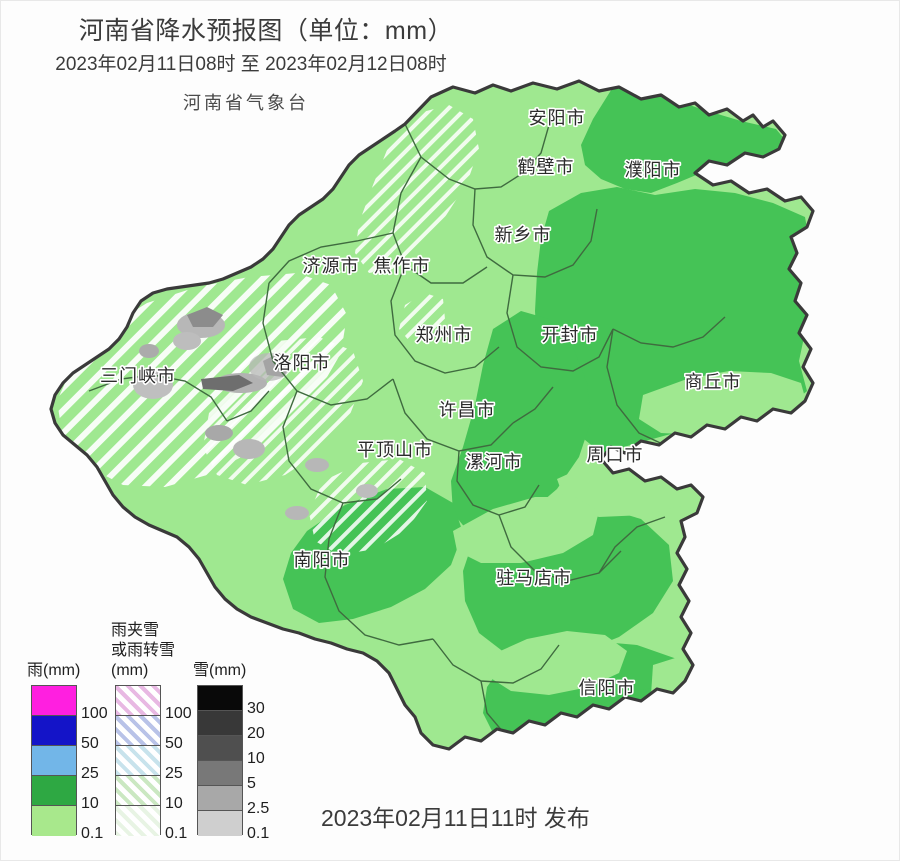 The width and height of the screenshot is (900, 861). Describe the element at coordinates (322, 560) in the screenshot. I see `city-label: 南阳市` at that location.